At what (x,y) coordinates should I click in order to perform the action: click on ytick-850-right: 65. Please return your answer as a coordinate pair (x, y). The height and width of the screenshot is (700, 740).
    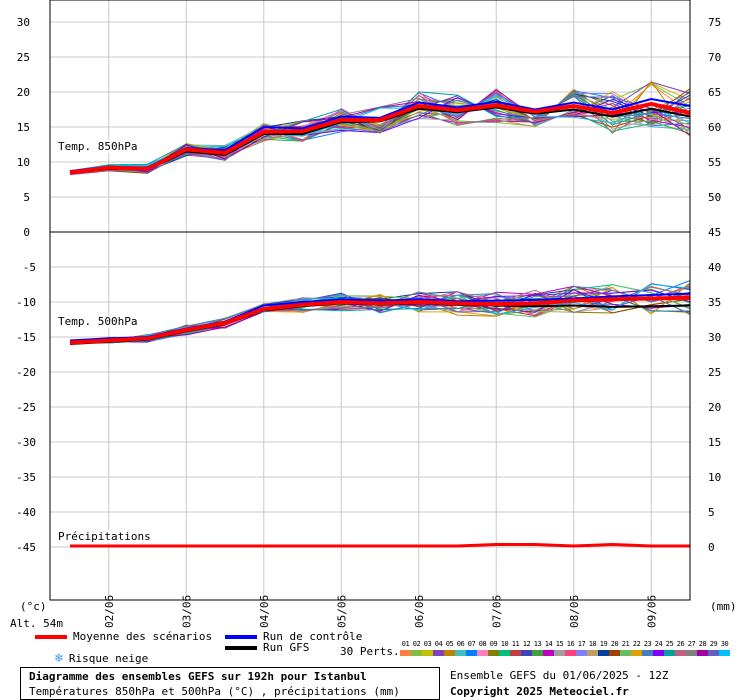
    Looking at the image, I should click on (714, 92).